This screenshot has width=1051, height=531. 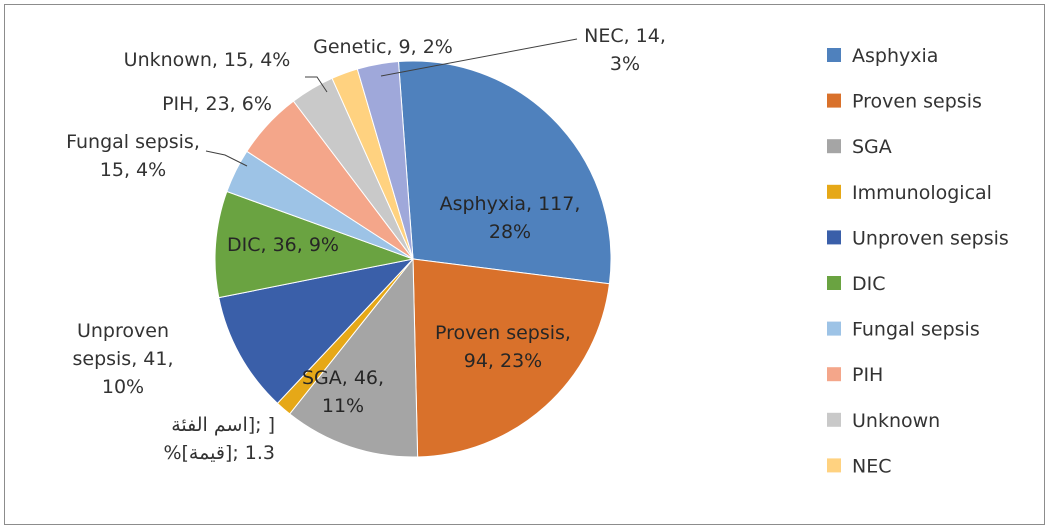 I want to click on legend-label-sga: SGA, so click(x=872, y=147).